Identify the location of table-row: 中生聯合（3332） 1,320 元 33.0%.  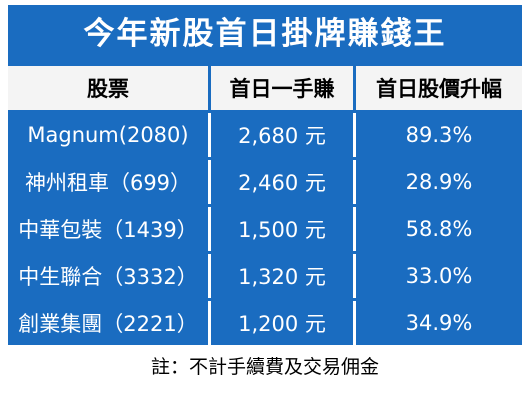
(265, 276).